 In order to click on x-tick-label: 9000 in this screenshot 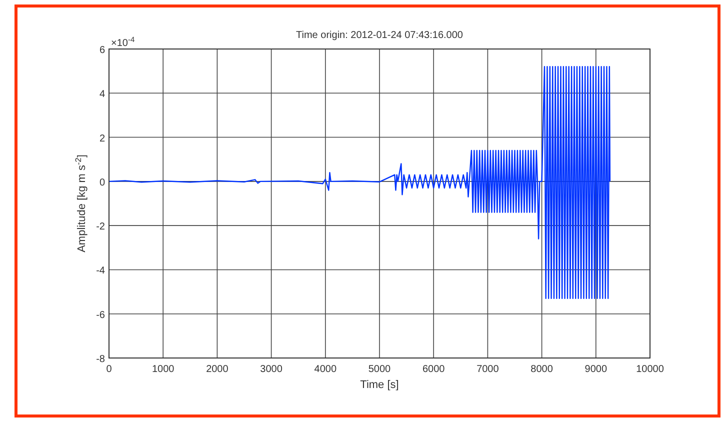, I will do `click(596, 369)`.